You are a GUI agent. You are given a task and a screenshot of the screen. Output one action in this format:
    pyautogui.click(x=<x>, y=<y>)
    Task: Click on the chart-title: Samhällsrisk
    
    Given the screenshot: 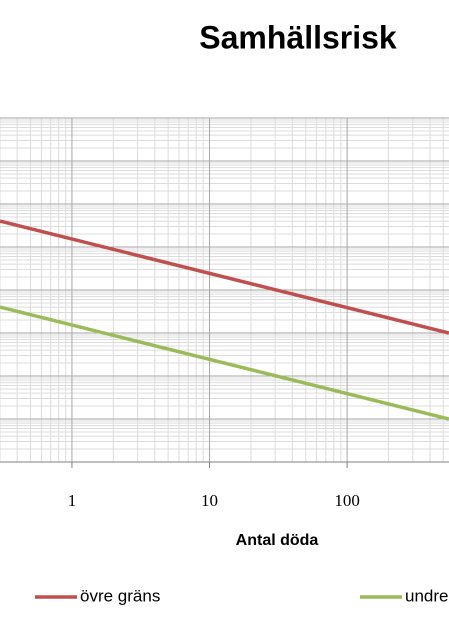 What is the action you would take?
    pyautogui.click(x=298, y=37)
    